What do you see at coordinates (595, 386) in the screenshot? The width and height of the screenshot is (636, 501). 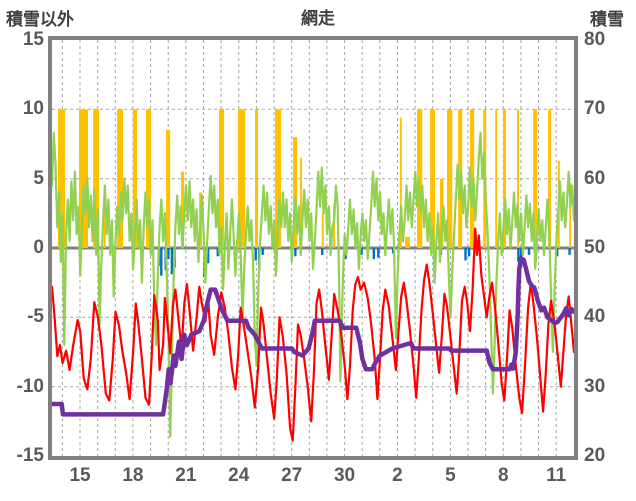 I see `right-axis-tick-label: 30` at bounding box center [595, 386].